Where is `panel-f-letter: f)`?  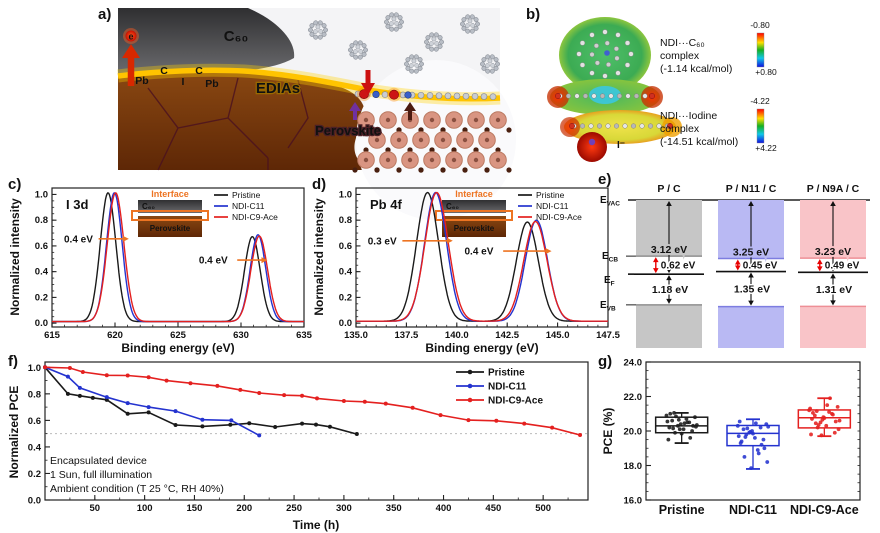
panel-f-letter: f) is located at coordinates (13, 361).